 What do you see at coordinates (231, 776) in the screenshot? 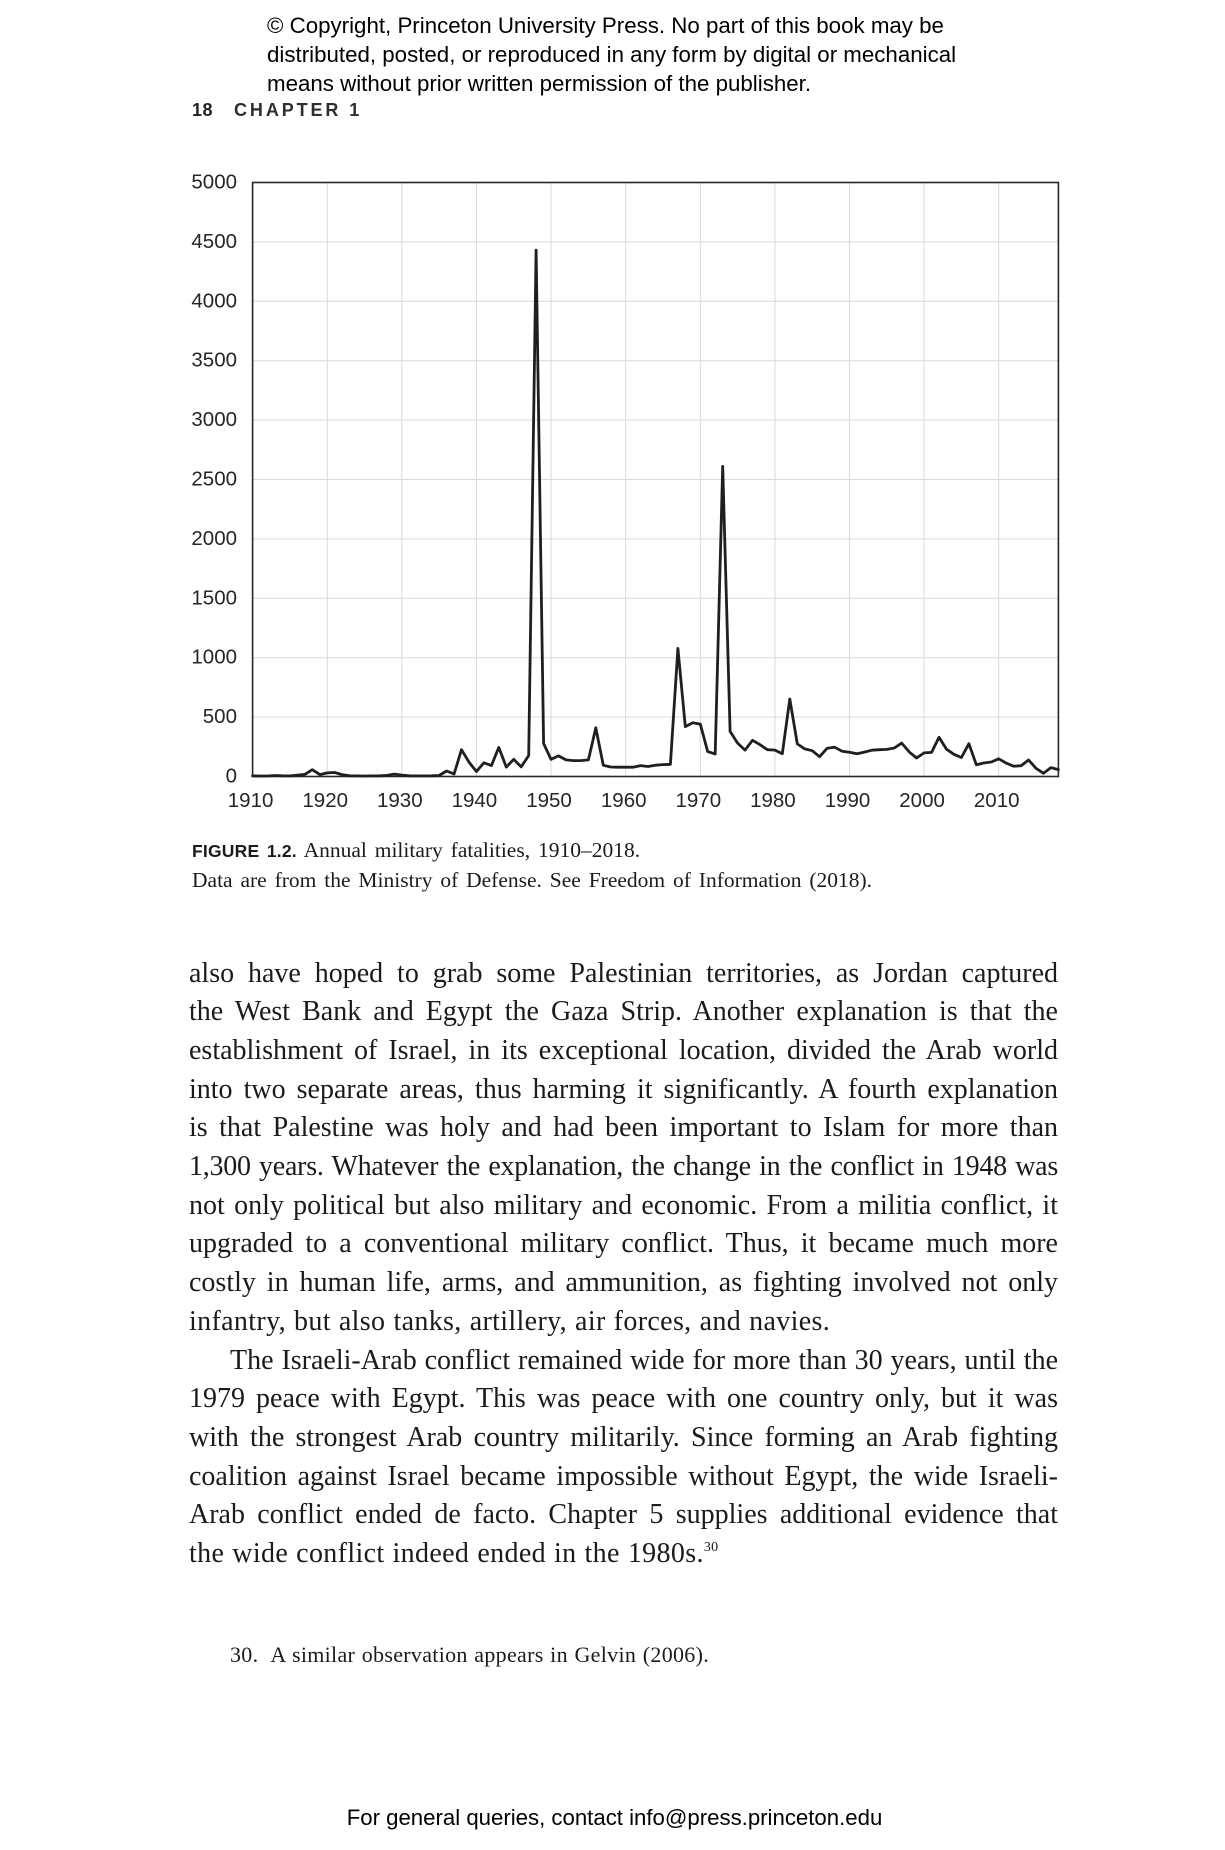
I see `svg-text: 0` at bounding box center [231, 776].